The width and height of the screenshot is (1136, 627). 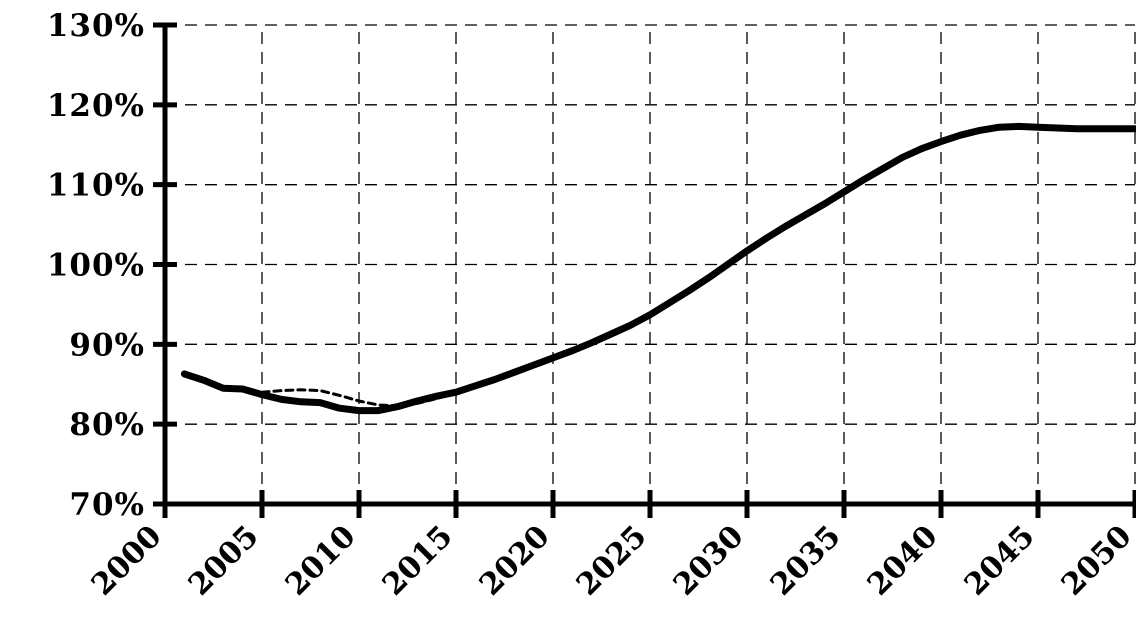 What do you see at coordinates (107, 505) in the screenshot?
I see `y-tick-label: 70%` at bounding box center [107, 505].